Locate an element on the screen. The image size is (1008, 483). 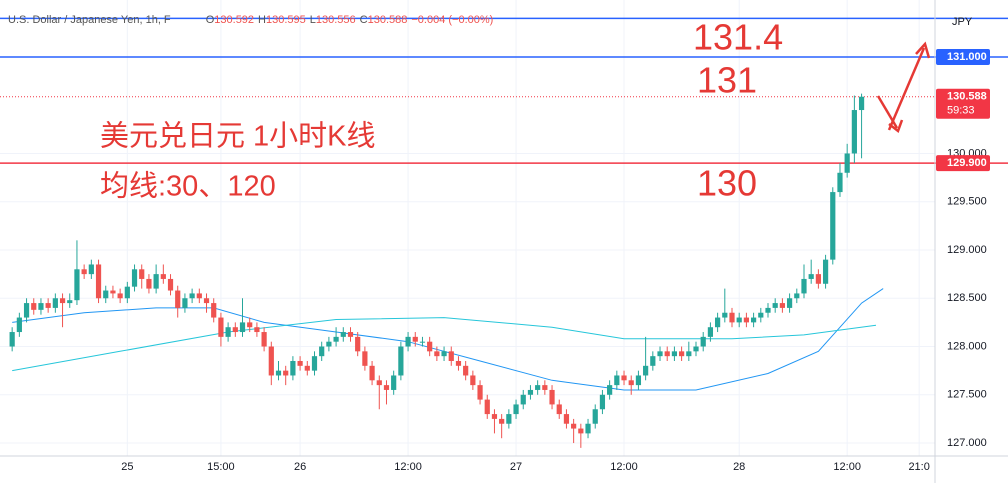
price-tag-label: 131.000 is located at coordinates (967, 57).